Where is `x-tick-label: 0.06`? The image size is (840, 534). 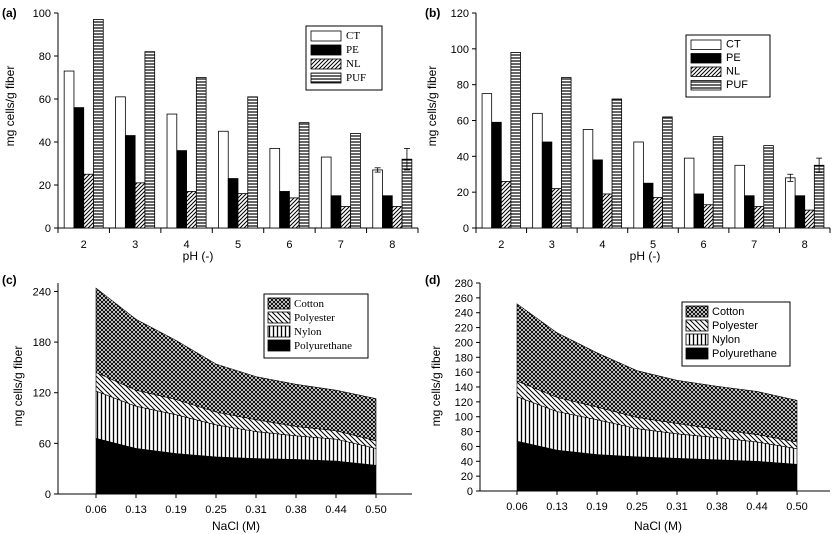 x-tick-label: 0.06 is located at coordinates (516, 507).